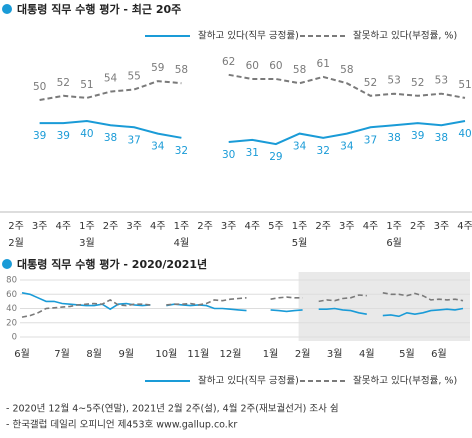 The width and height of the screenshot is (472, 438). Describe the element at coordinates (112, 264) in the screenshot. I see `chart-title: 대통령 직무 수행 평가 - 2020/2021년` at that location.